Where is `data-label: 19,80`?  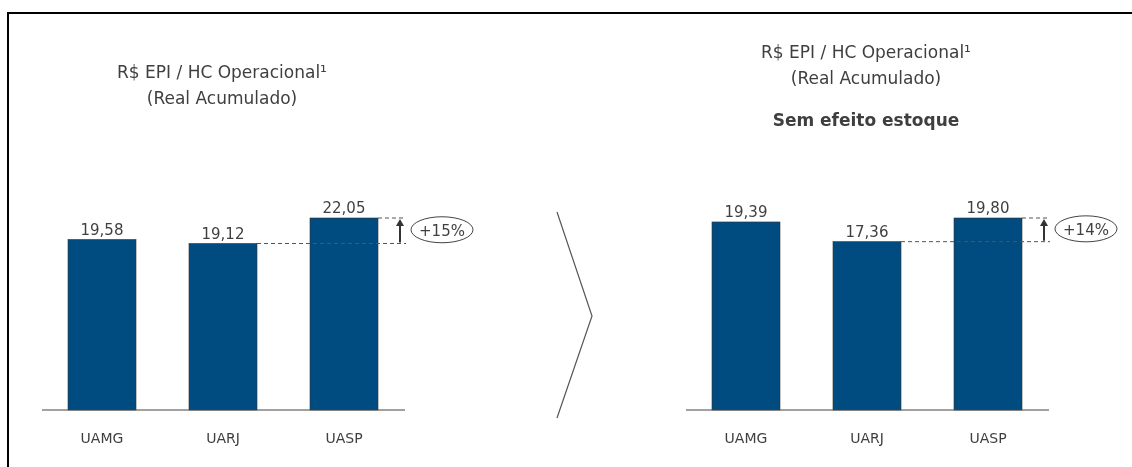 data-label: 19,80 is located at coordinates (988, 208).